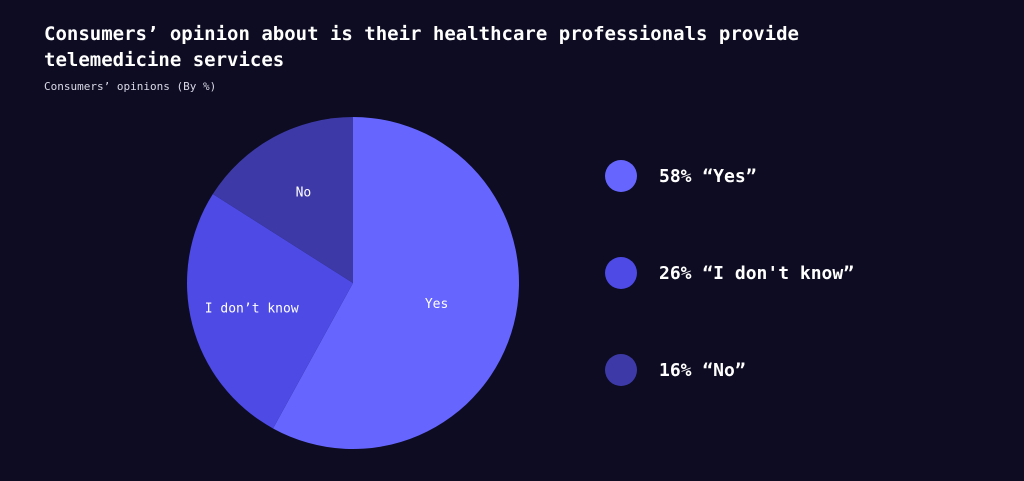 Image resolution: width=1024 pixels, height=481 pixels. What do you see at coordinates (130, 86) in the screenshot?
I see `chart-subtitle: Consumers’ opinions (By %)` at bounding box center [130, 86].